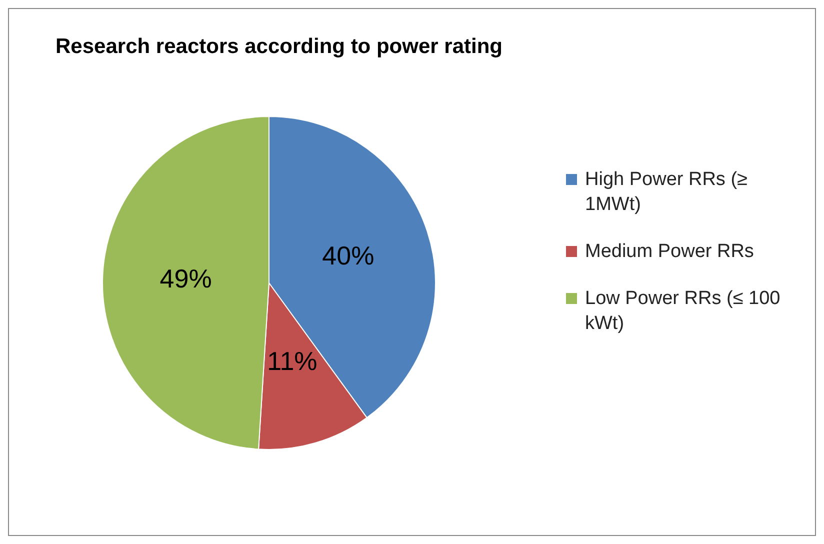 The height and width of the screenshot is (544, 824). What do you see at coordinates (683, 311) in the screenshot?
I see `legend-label: Low Power RRs (≤ 100 kWt)` at bounding box center [683, 311].